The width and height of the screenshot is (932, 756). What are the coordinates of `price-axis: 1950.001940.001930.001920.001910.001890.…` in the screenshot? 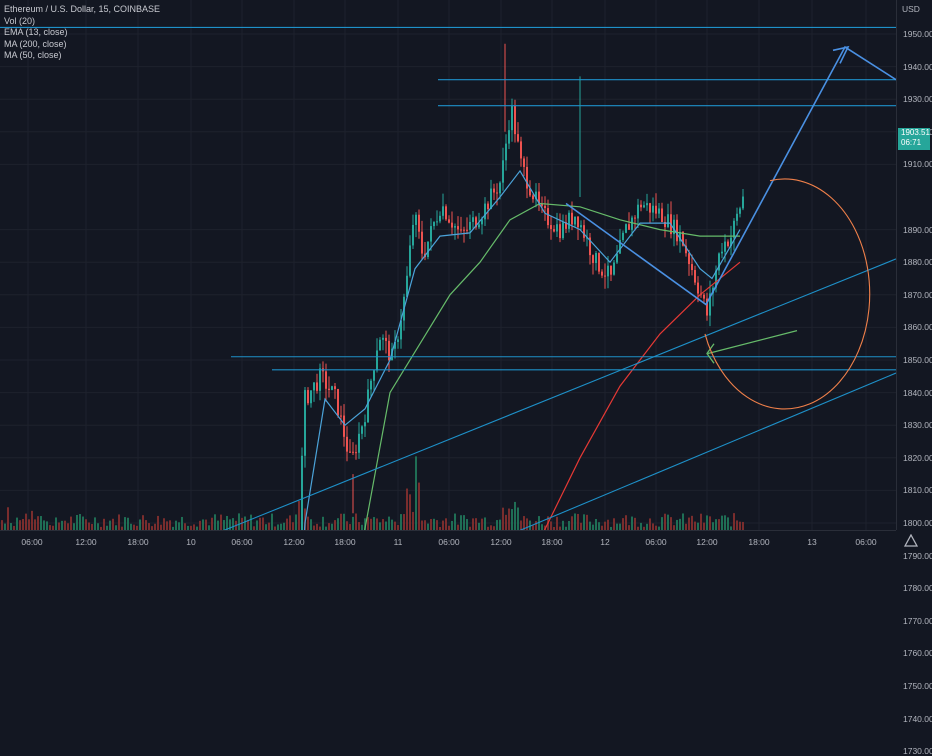 It's located at (914, 378).